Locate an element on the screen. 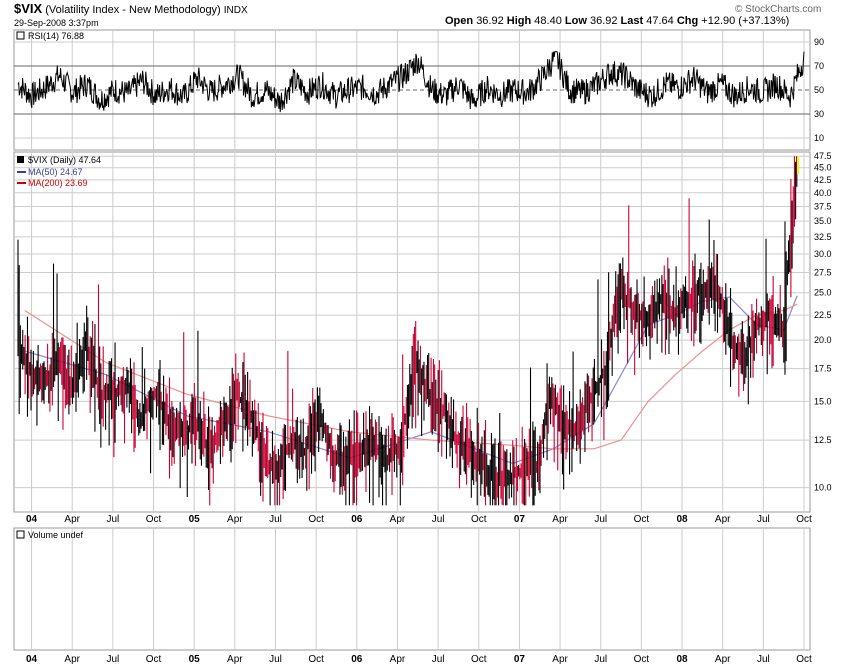  price-tick-label: 30.0 is located at coordinates (823, 254).